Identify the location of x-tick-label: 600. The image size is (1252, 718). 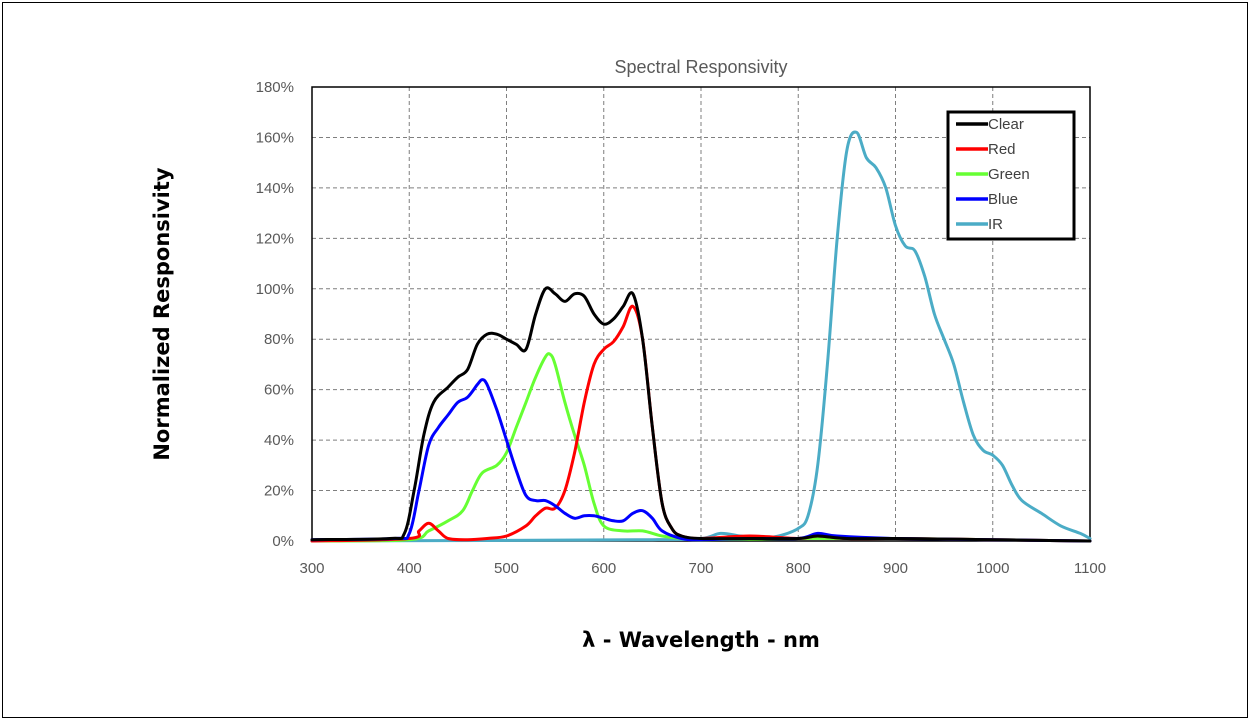
(603, 568).